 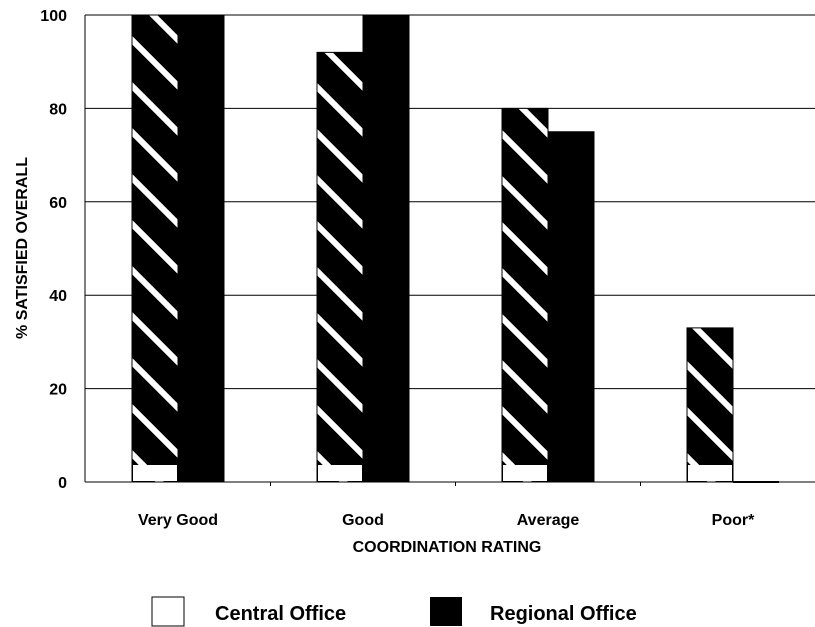 I want to click on y-tick-label: 20, so click(x=58, y=390).